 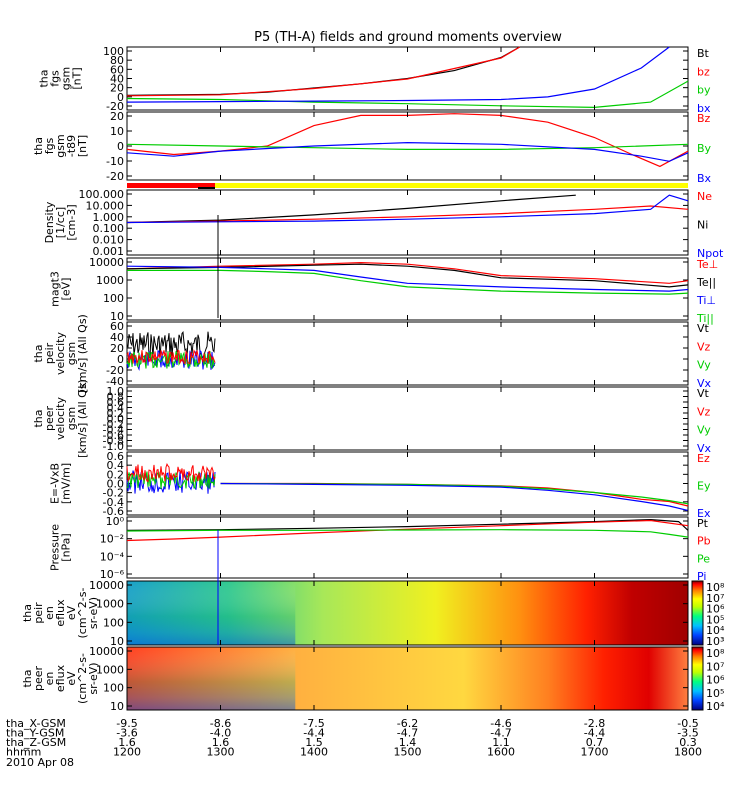 What do you see at coordinates (55, 289) in the screenshot?
I see `y-axis-label: magt3` at bounding box center [55, 289].